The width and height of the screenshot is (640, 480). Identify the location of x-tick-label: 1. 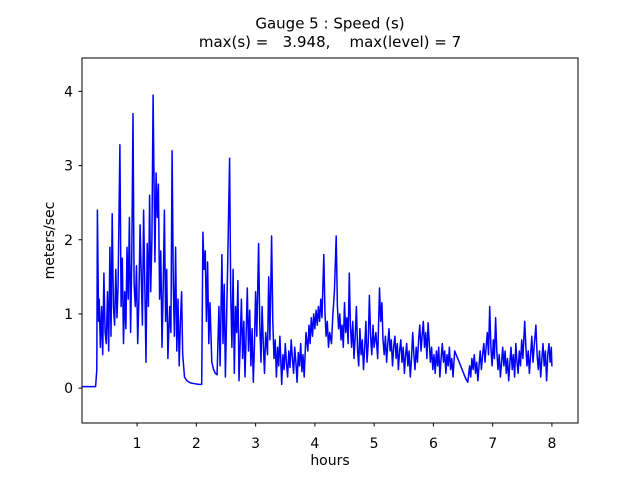
(137, 444).